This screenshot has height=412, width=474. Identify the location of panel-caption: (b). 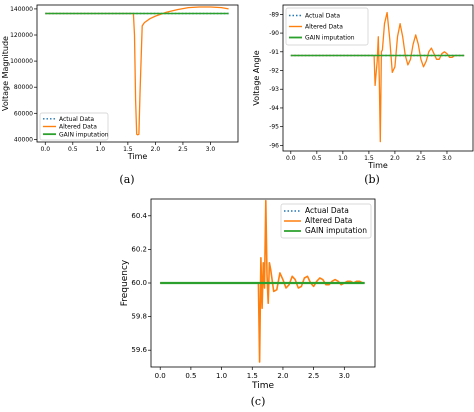
(372, 179).